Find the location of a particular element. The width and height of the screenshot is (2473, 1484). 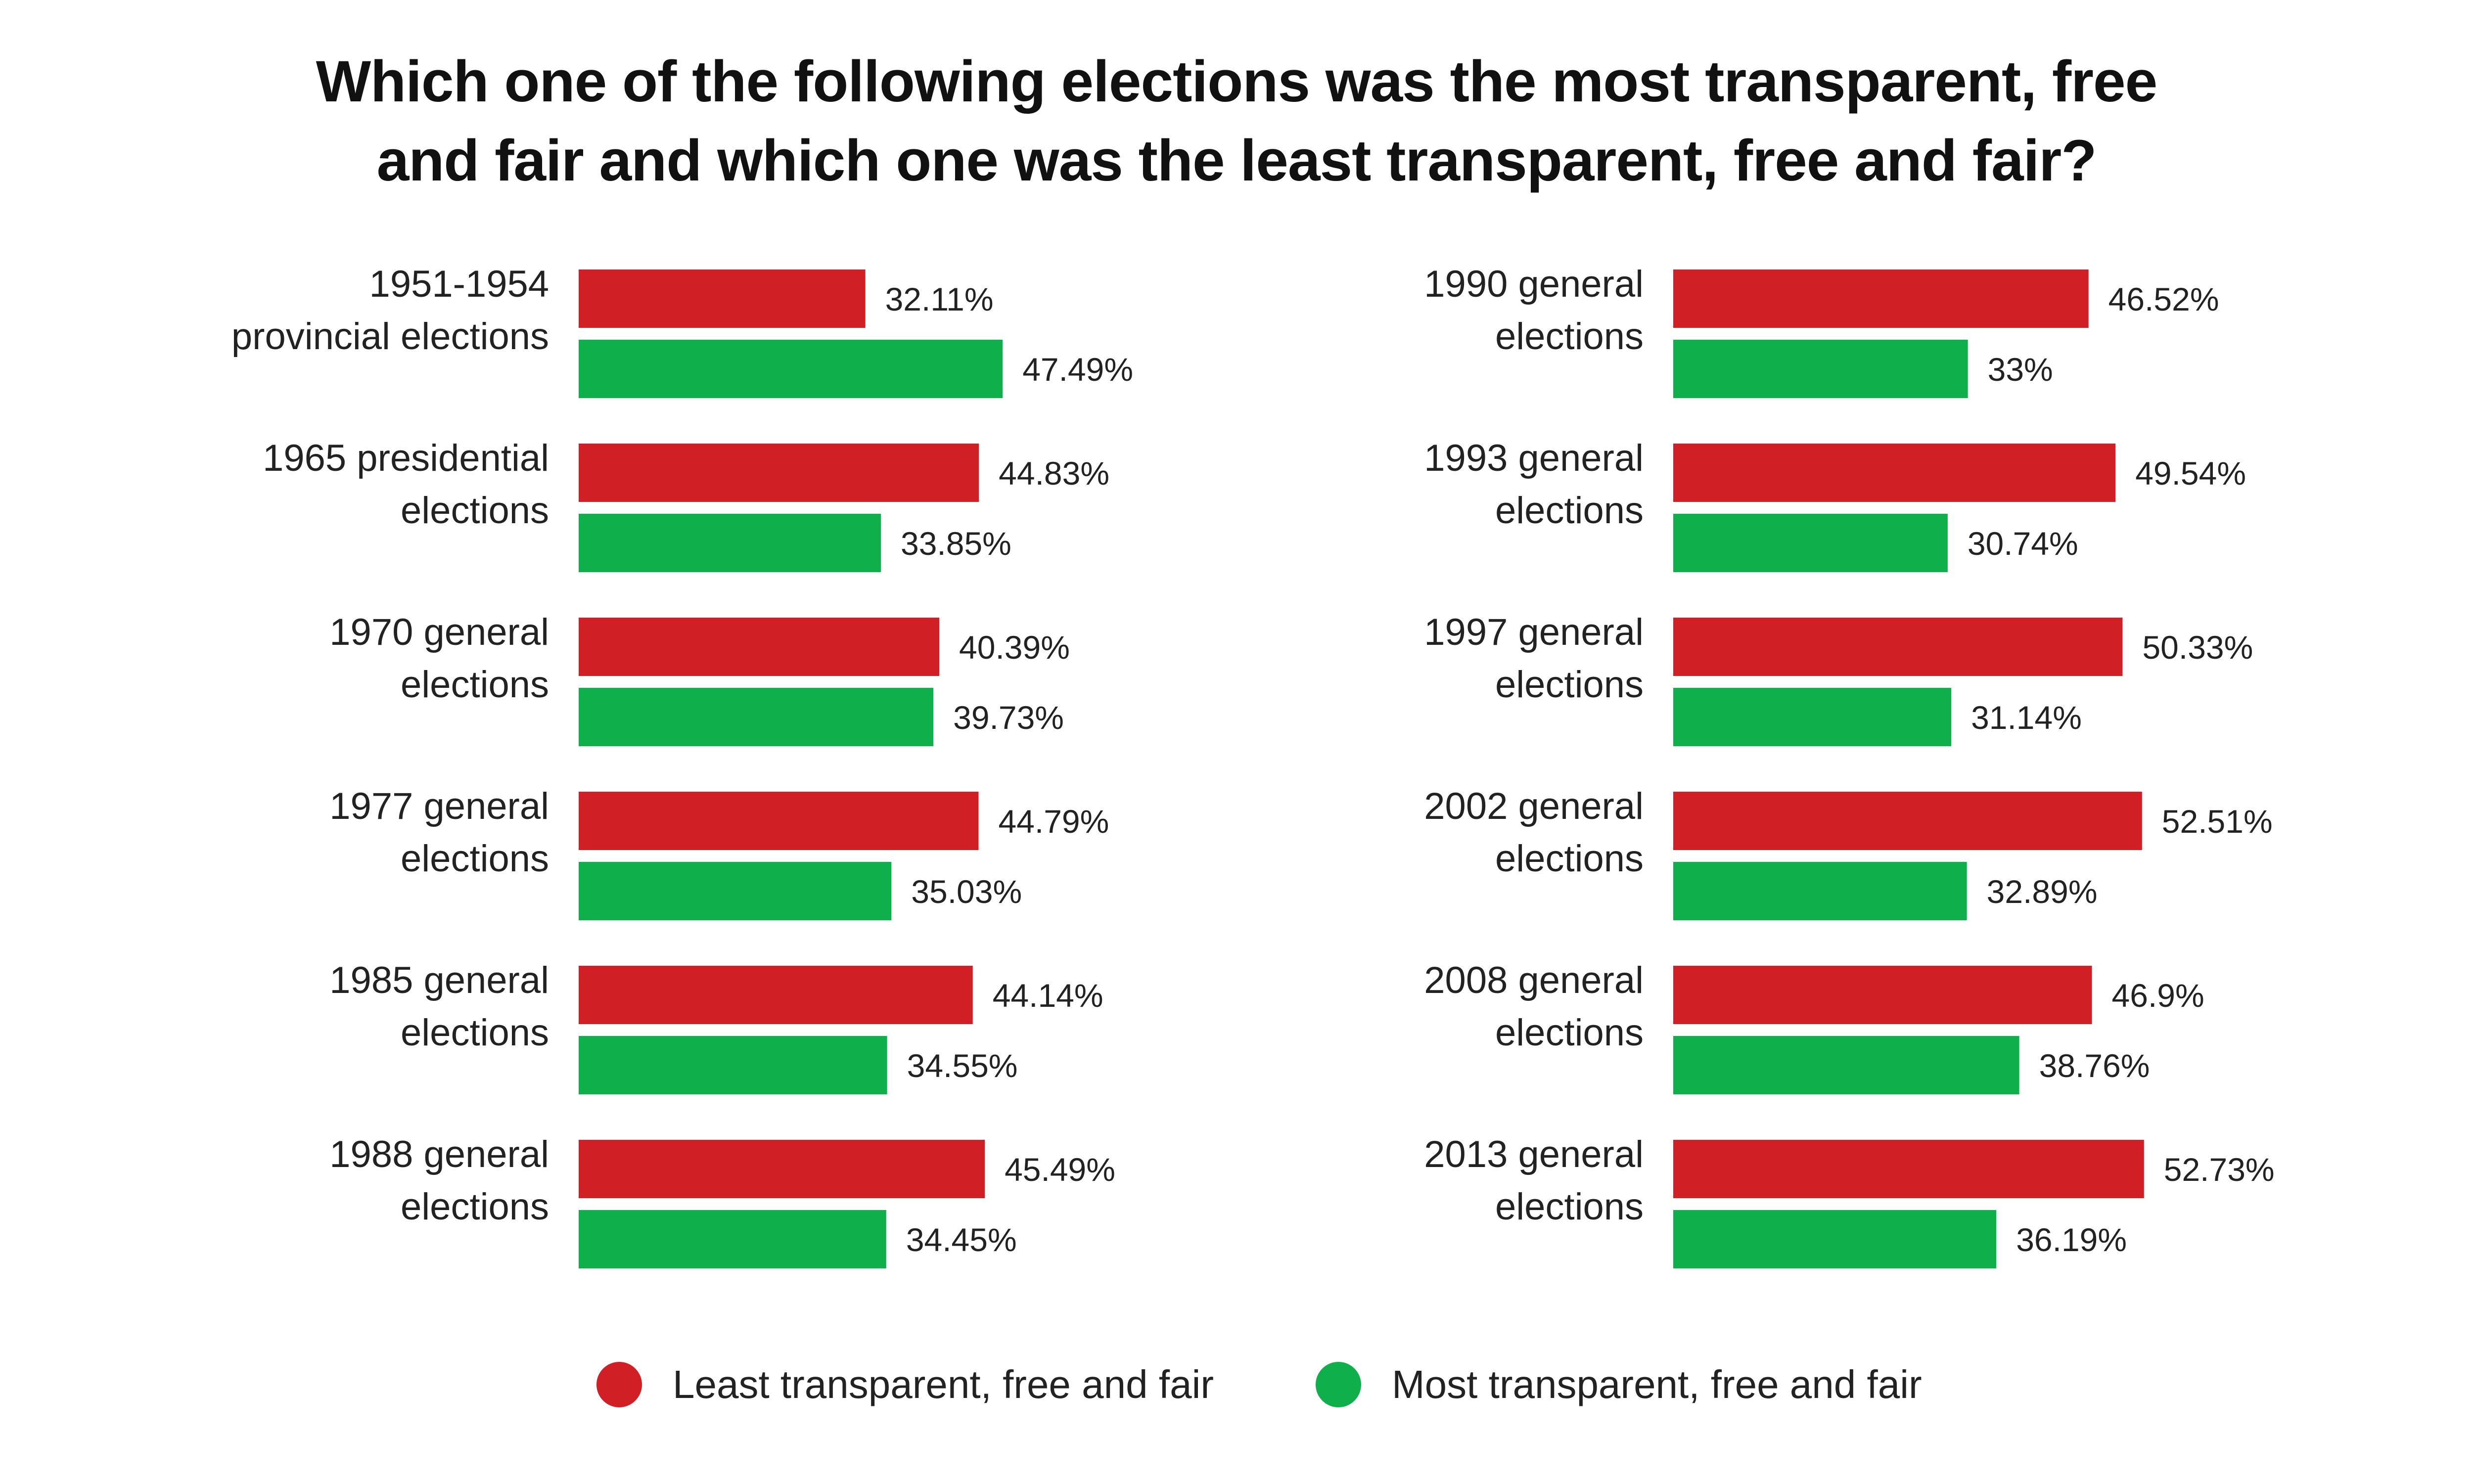

value-label-most: 33% is located at coordinates (2020, 369).